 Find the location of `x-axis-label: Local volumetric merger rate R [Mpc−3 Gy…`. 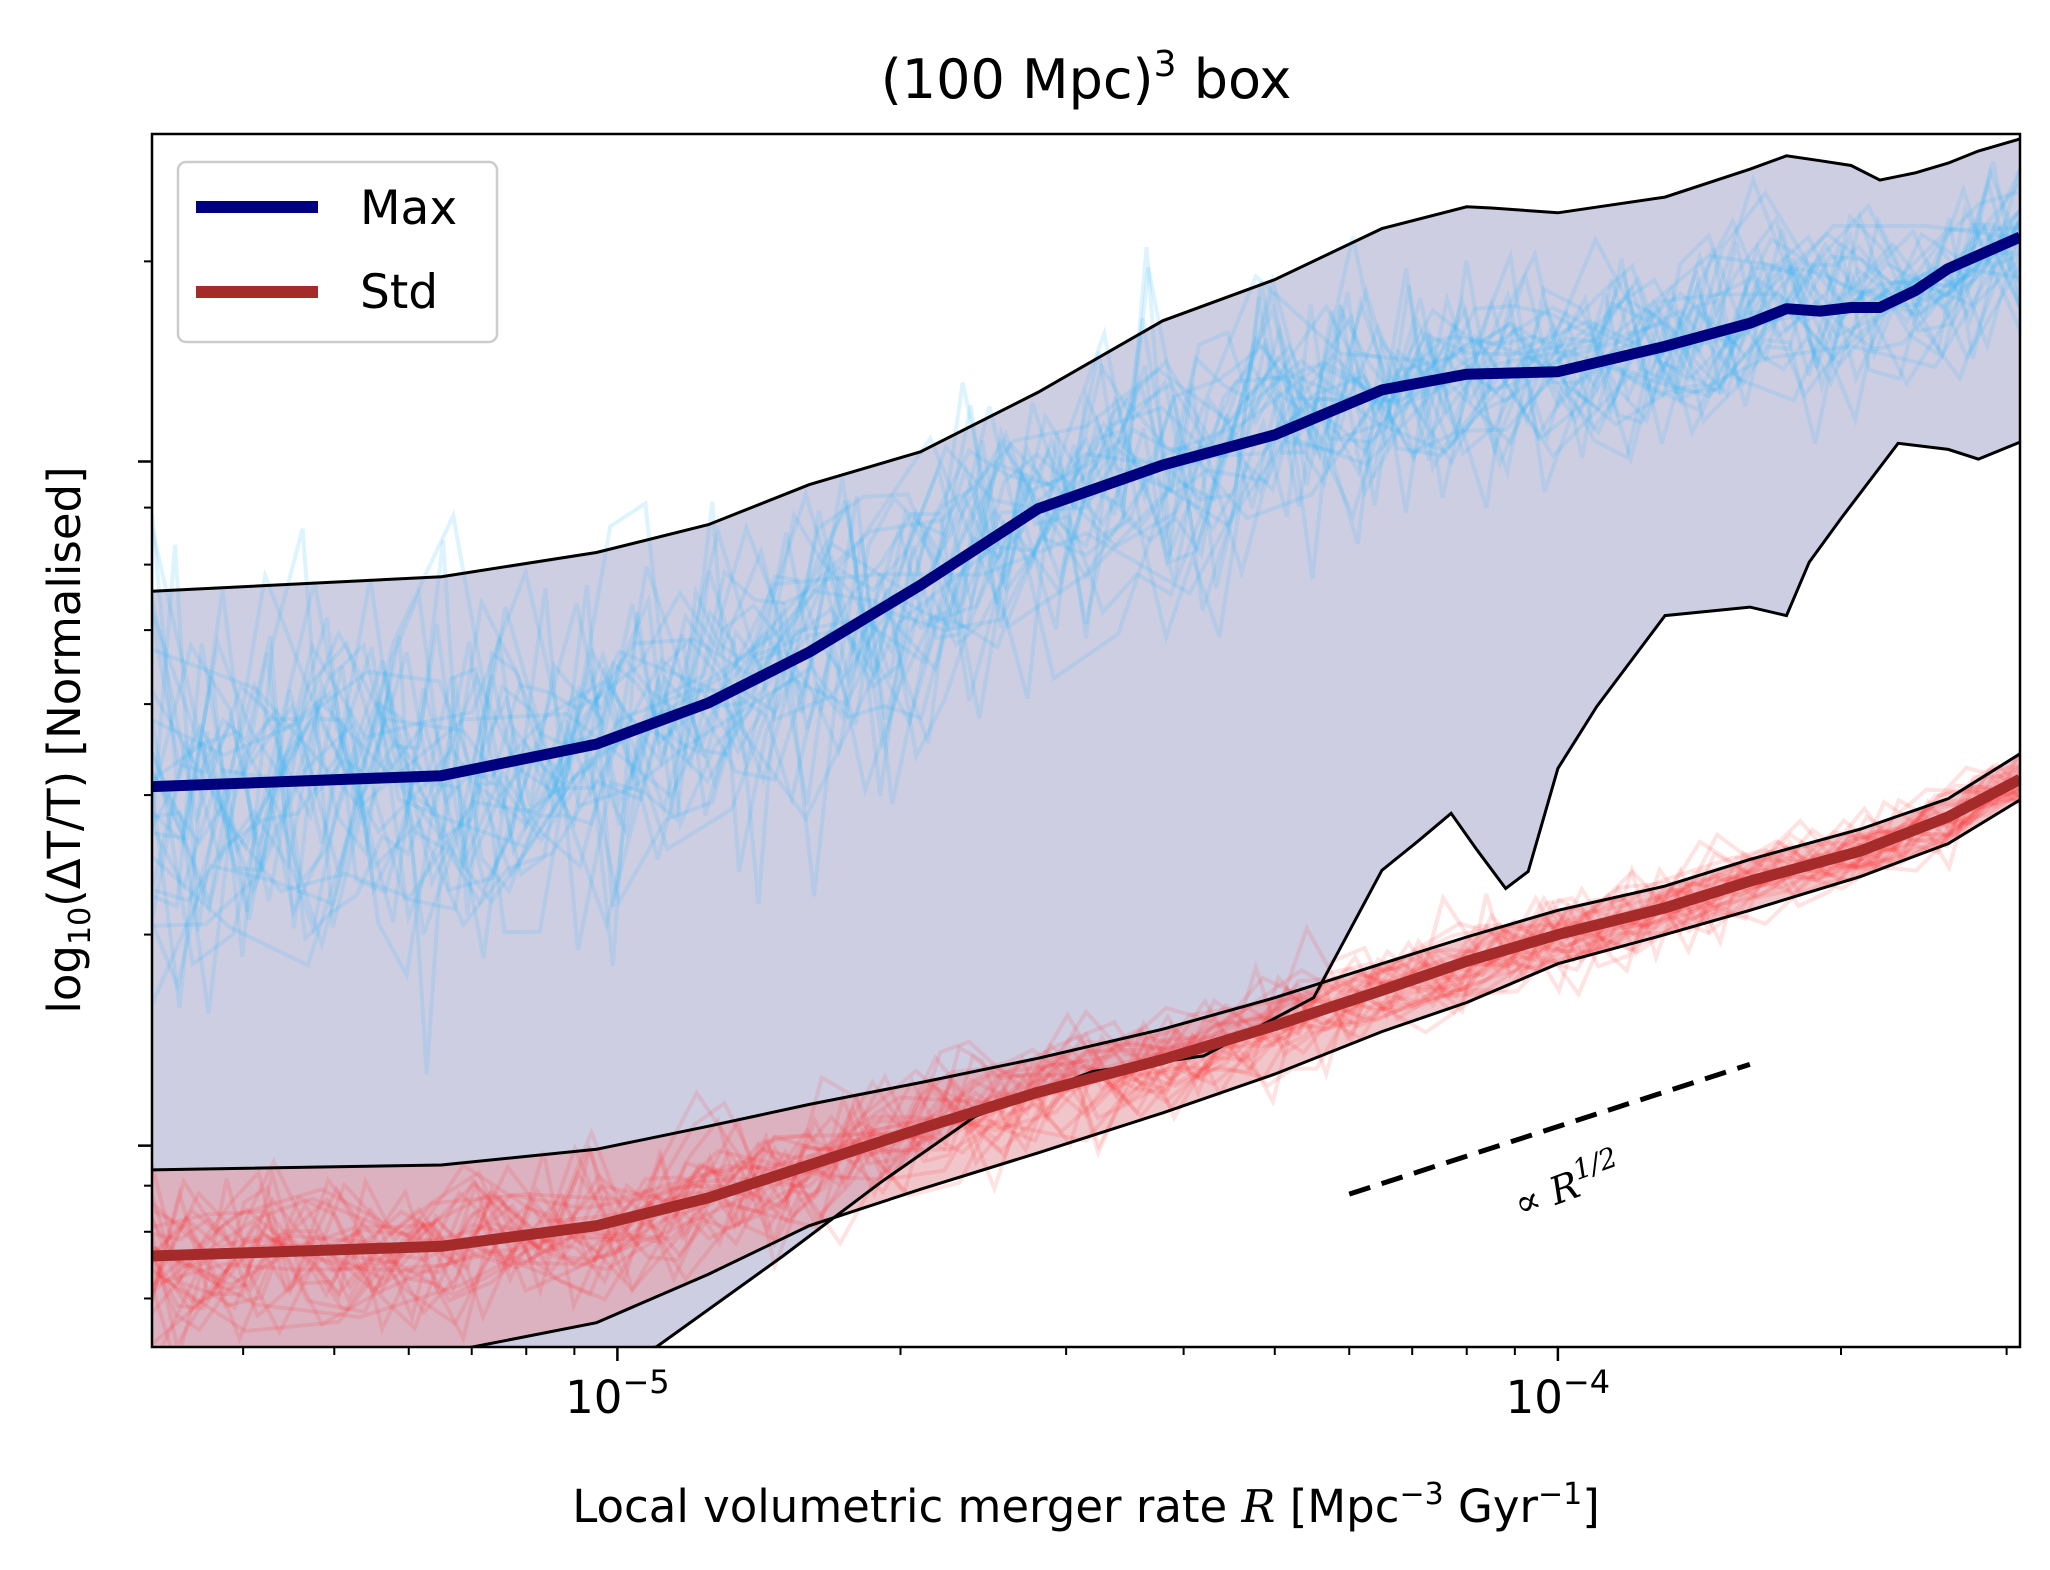

x-axis-label: Local volumetric merger rate R [Mpc−3 Gy… is located at coordinates (1086, 1505).